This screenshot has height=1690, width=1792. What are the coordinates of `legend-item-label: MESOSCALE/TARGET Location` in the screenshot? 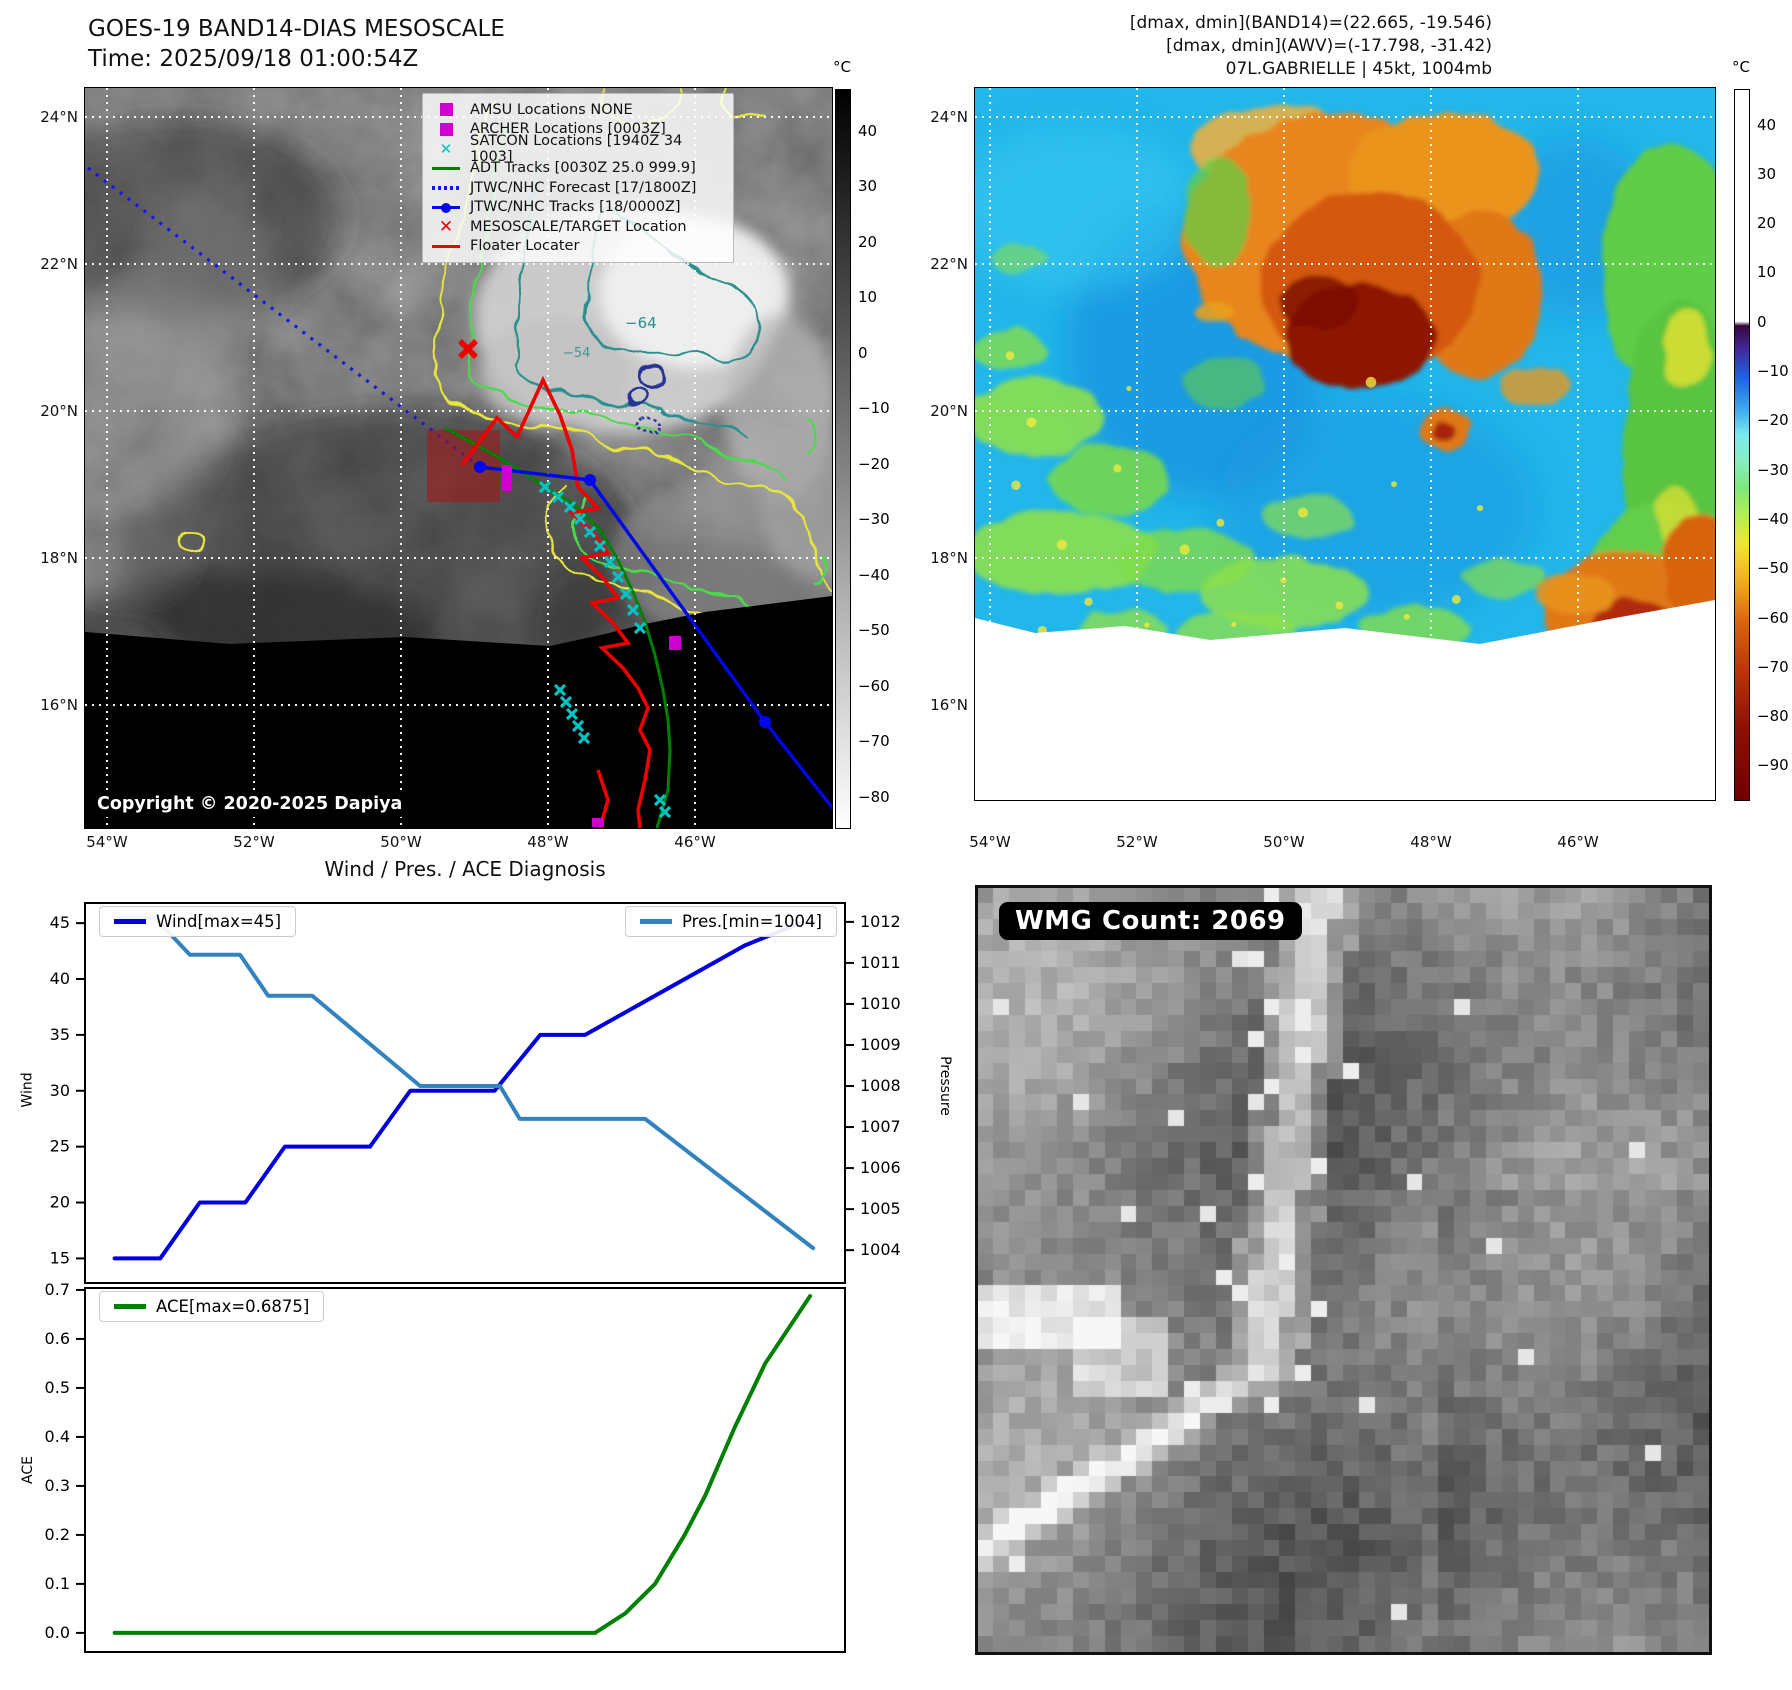 It's located at (578, 226).